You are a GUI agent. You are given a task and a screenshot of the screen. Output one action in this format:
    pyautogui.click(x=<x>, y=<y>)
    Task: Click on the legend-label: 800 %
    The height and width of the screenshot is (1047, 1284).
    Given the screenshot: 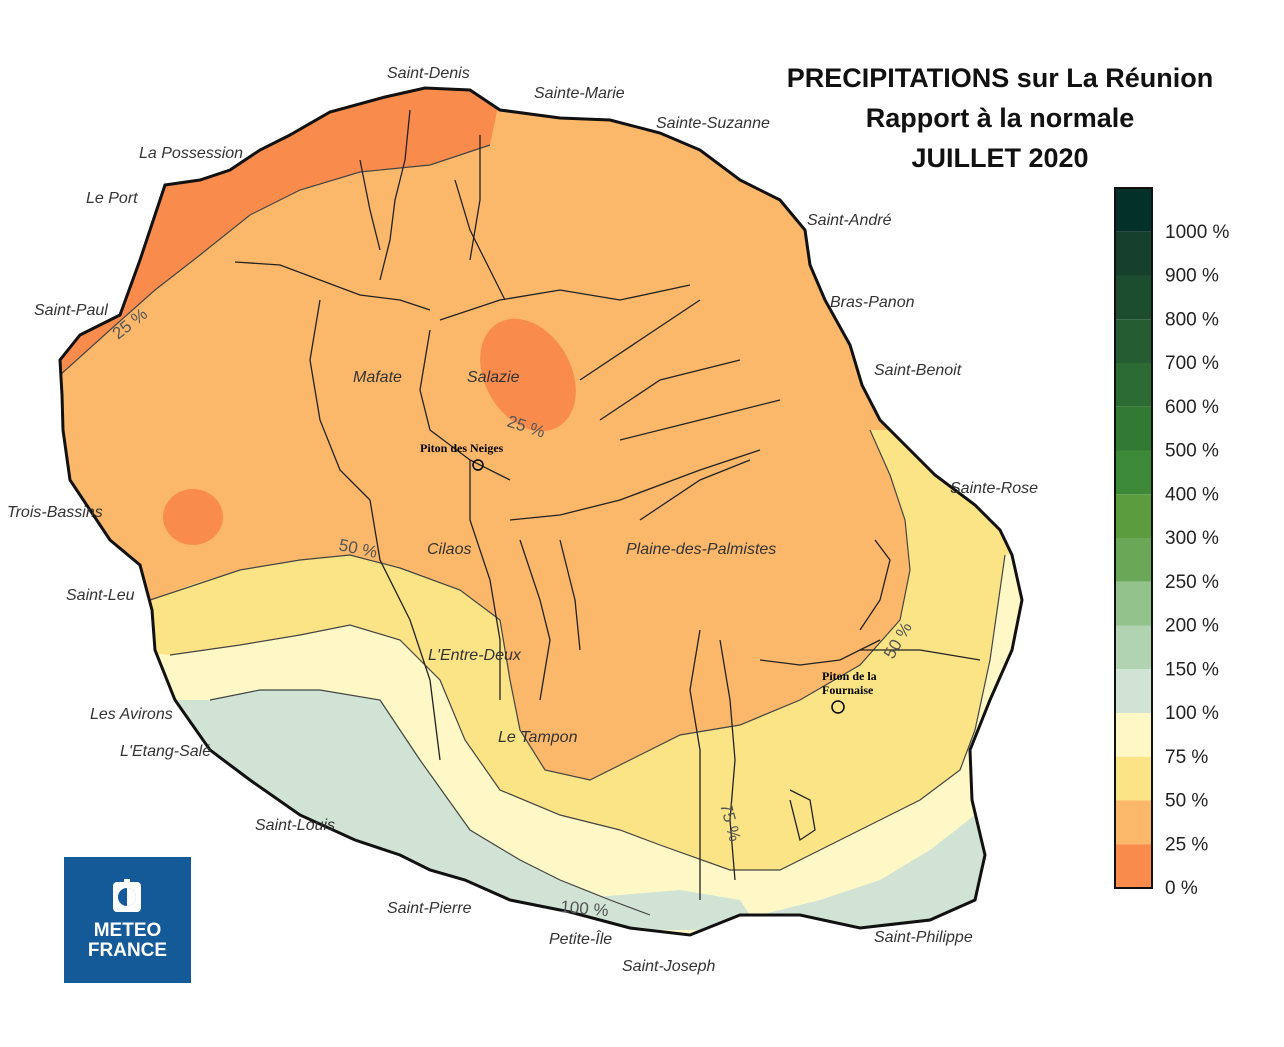 What is the action you would take?
    pyautogui.click(x=1192, y=319)
    